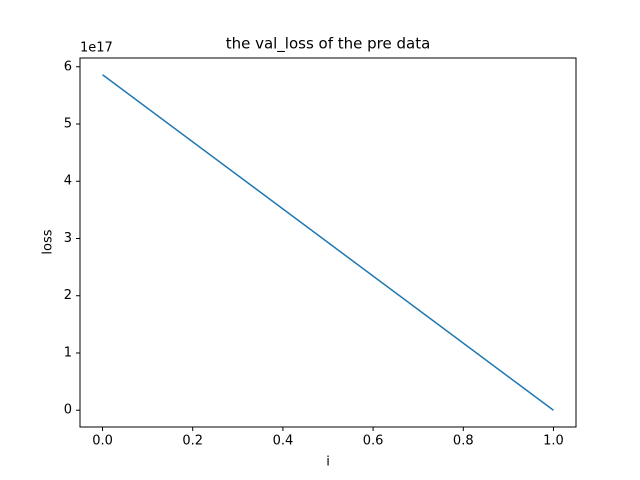 The height and width of the screenshot is (480, 640). I want to click on x-axis-label: i, so click(328, 462).